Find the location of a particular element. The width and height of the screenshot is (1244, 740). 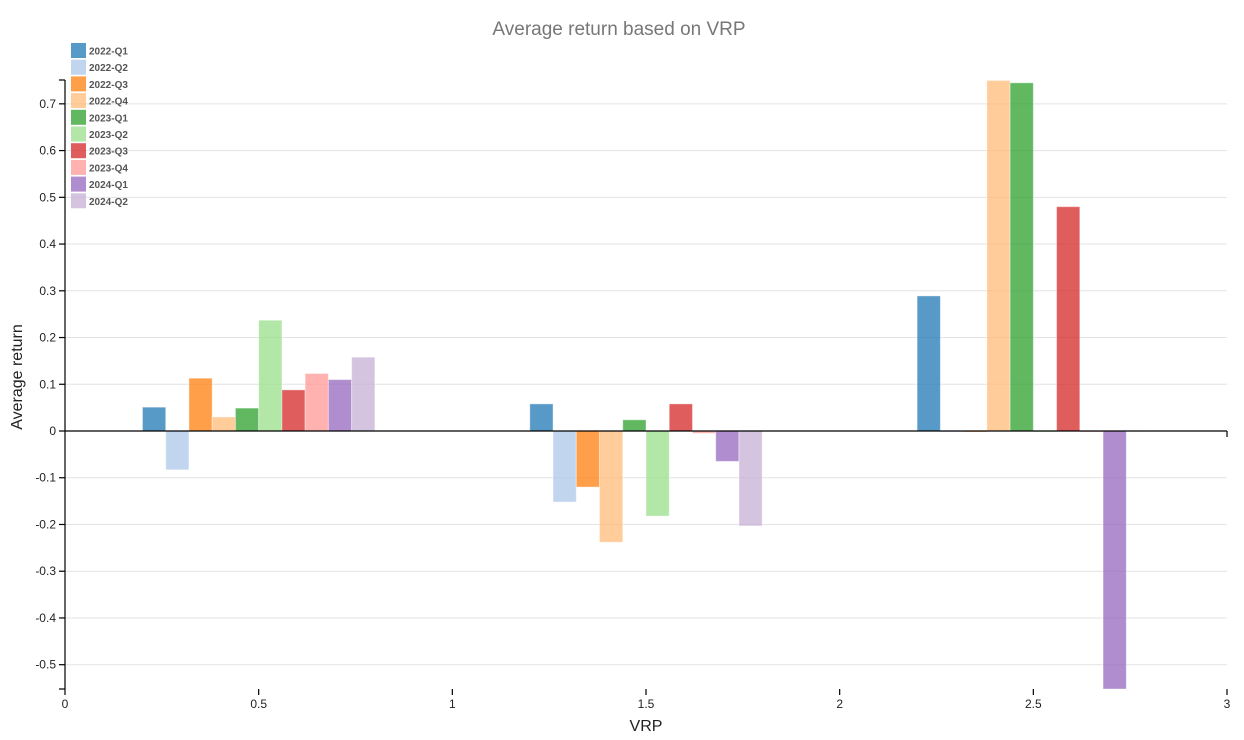

chart-title: Average return based on VRP is located at coordinates (618, 29).